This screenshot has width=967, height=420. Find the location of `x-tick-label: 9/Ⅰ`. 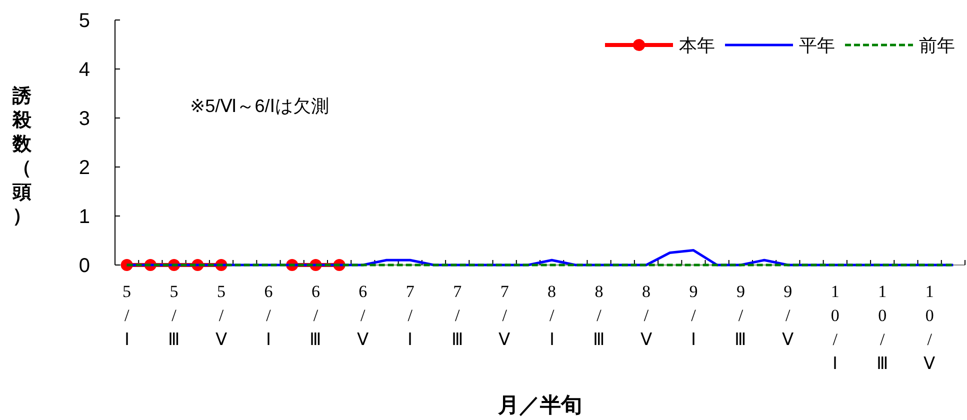

x-tick-label: 9/Ⅰ is located at coordinates (693, 315).